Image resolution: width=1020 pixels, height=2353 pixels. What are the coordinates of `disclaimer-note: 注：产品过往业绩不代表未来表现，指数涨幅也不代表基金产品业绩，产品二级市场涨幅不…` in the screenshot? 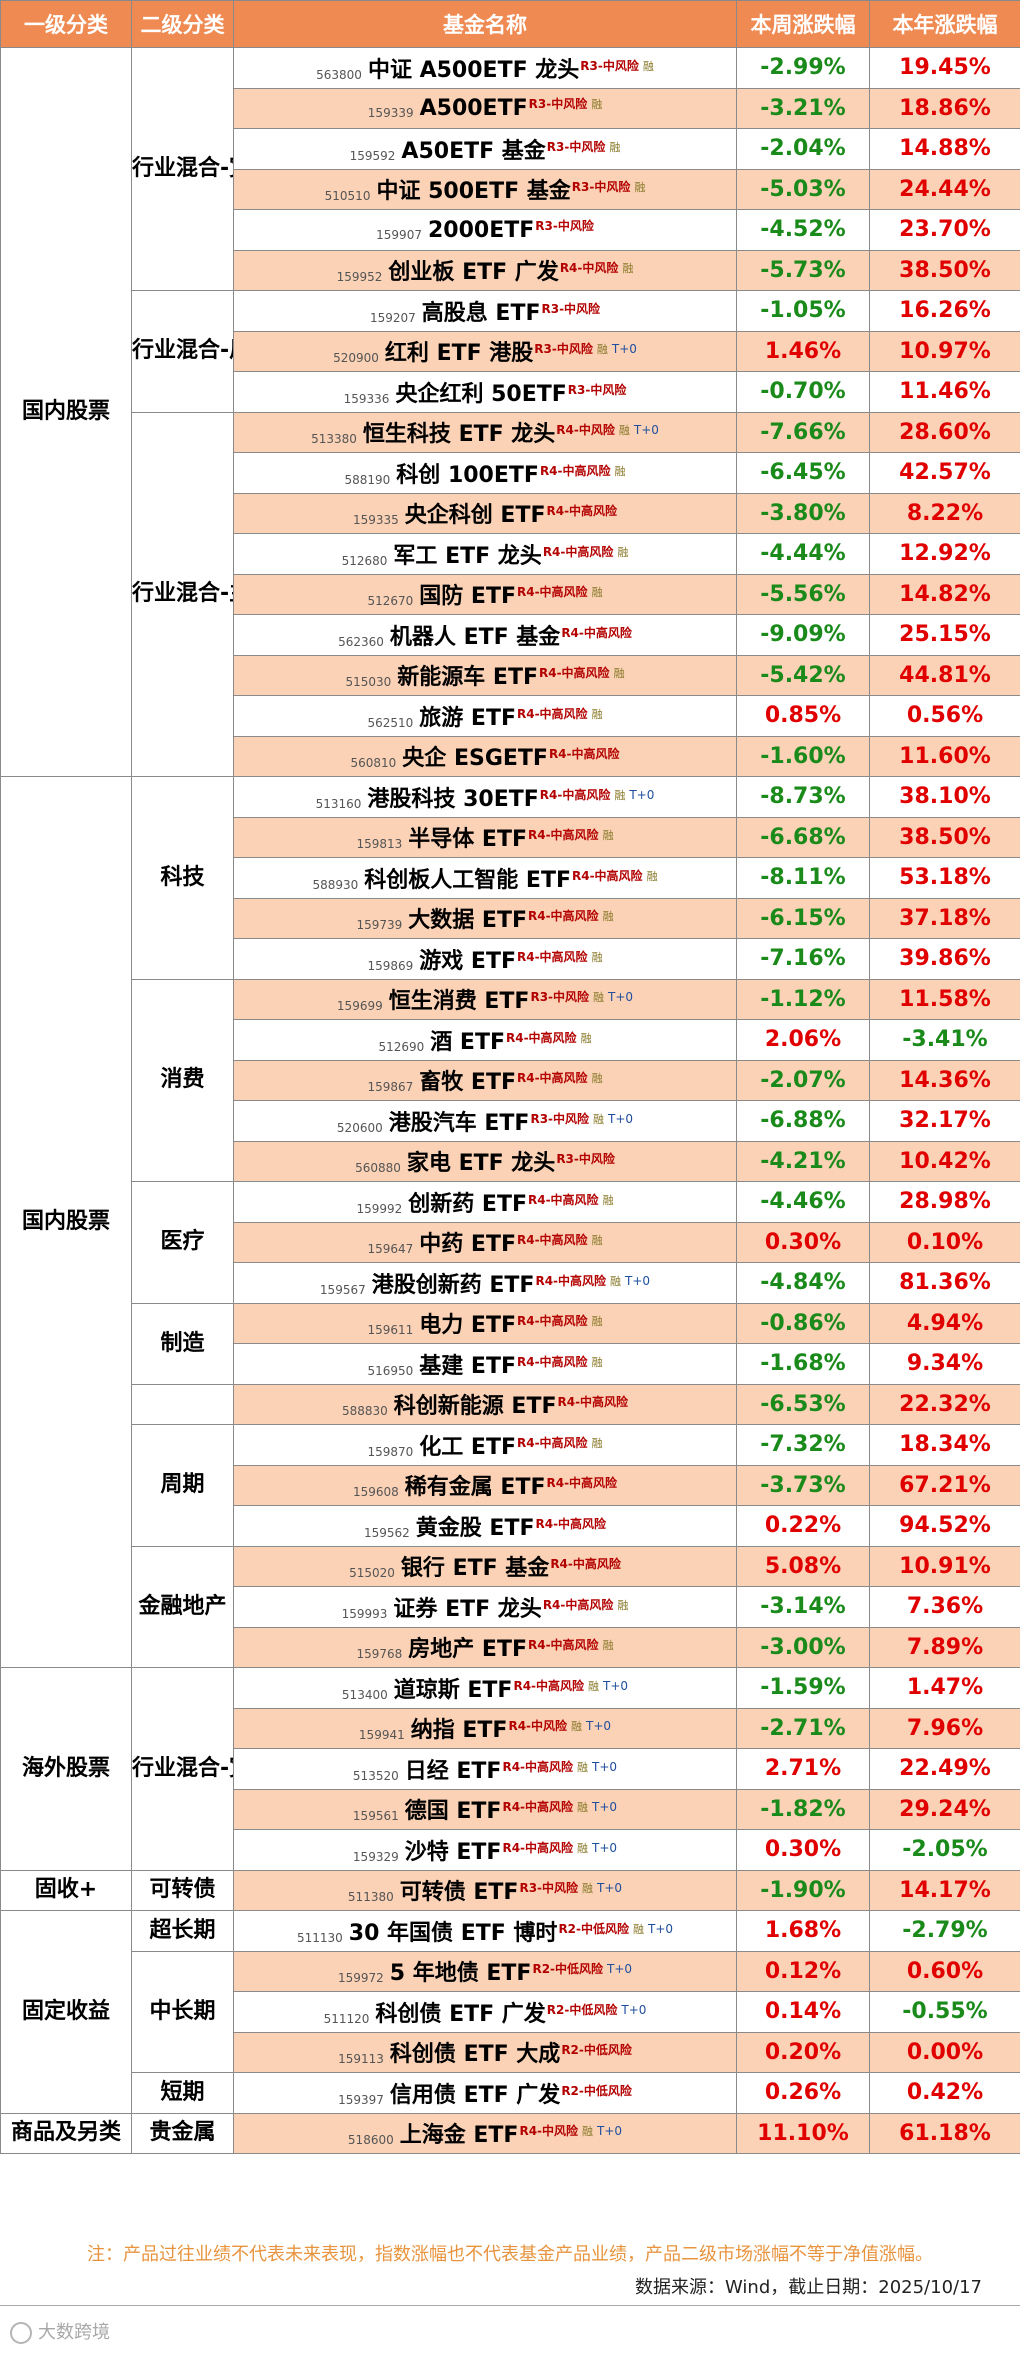 It's located at (510, 2254).